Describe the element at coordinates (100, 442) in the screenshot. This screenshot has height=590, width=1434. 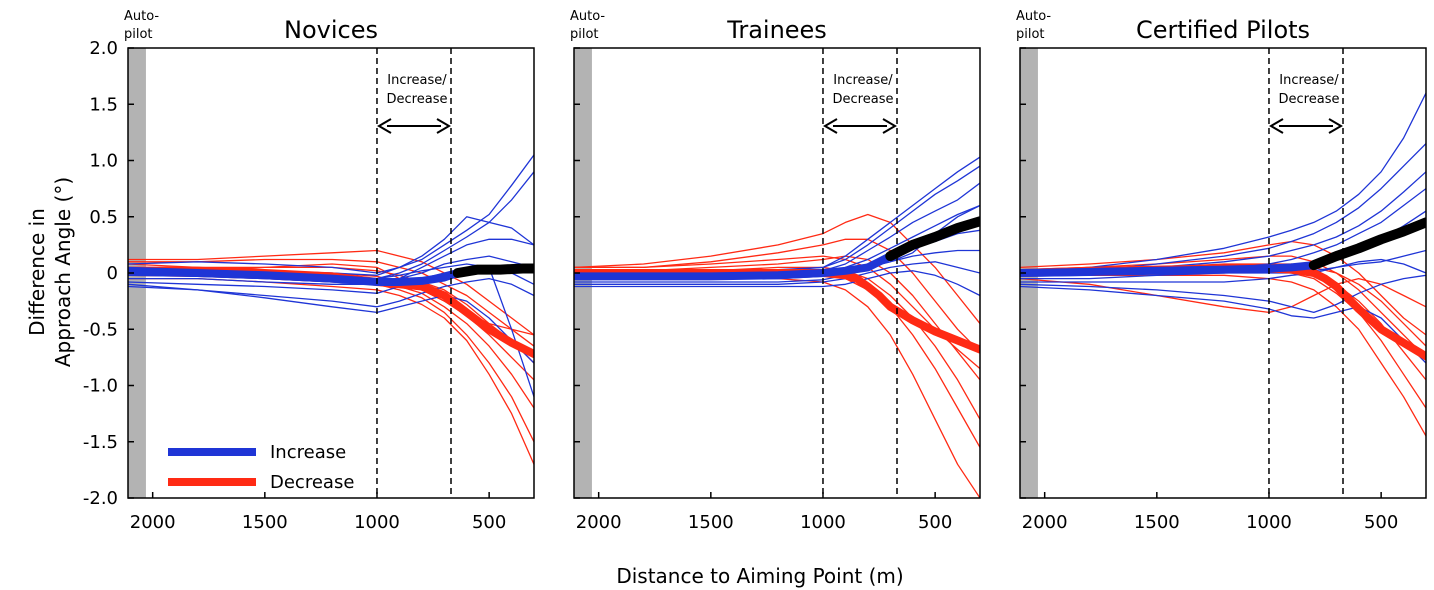
I see `y-tick-label: -1.5` at that location.